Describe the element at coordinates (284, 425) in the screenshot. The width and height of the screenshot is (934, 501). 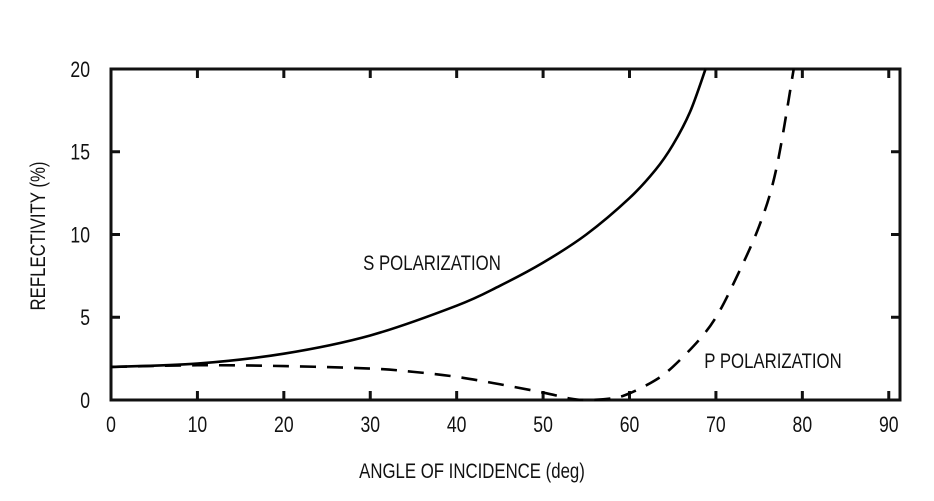
I see `x-tick-label: 20` at that location.